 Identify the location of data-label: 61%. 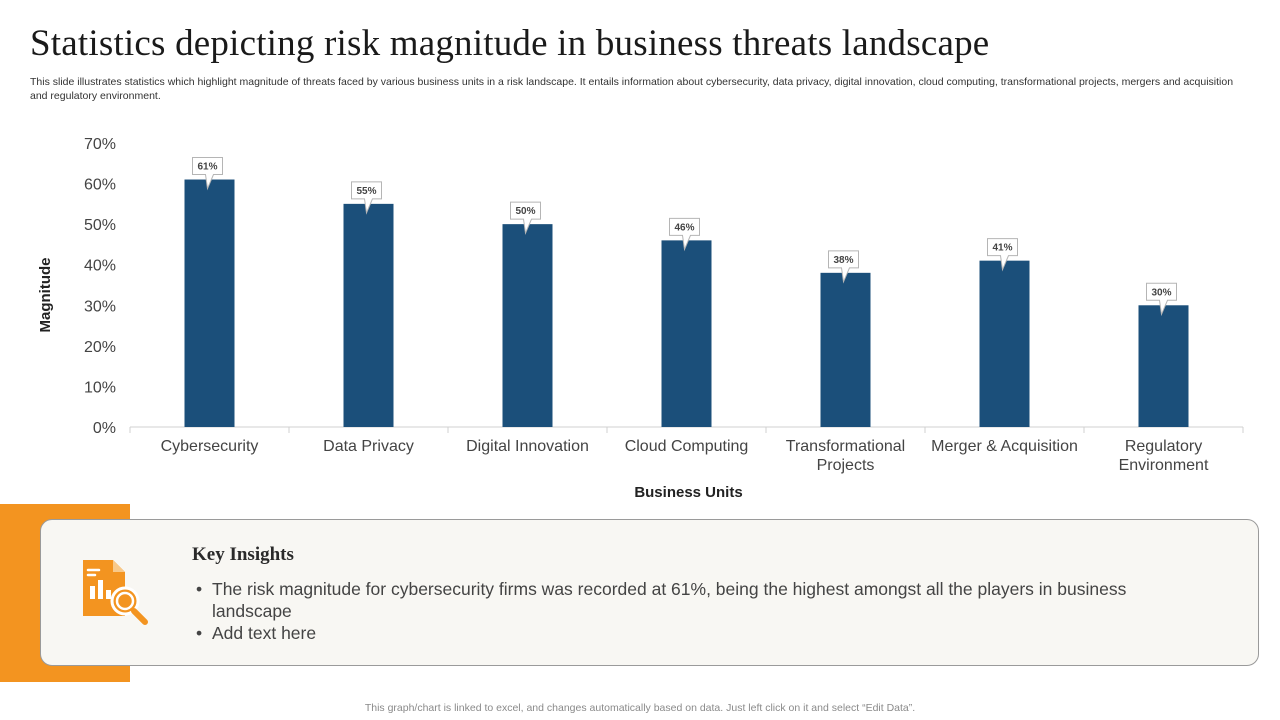
(207, 167).